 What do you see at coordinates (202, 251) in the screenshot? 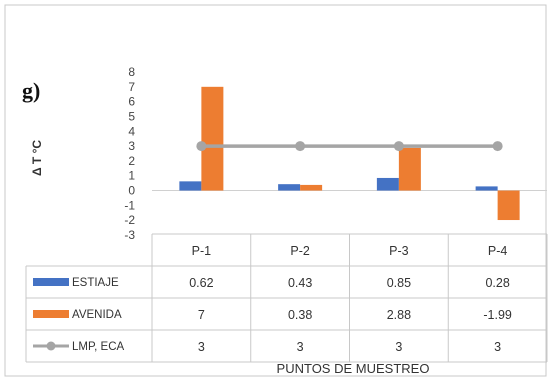
I see `category-label: P-1` at bounding box center [202, 251].